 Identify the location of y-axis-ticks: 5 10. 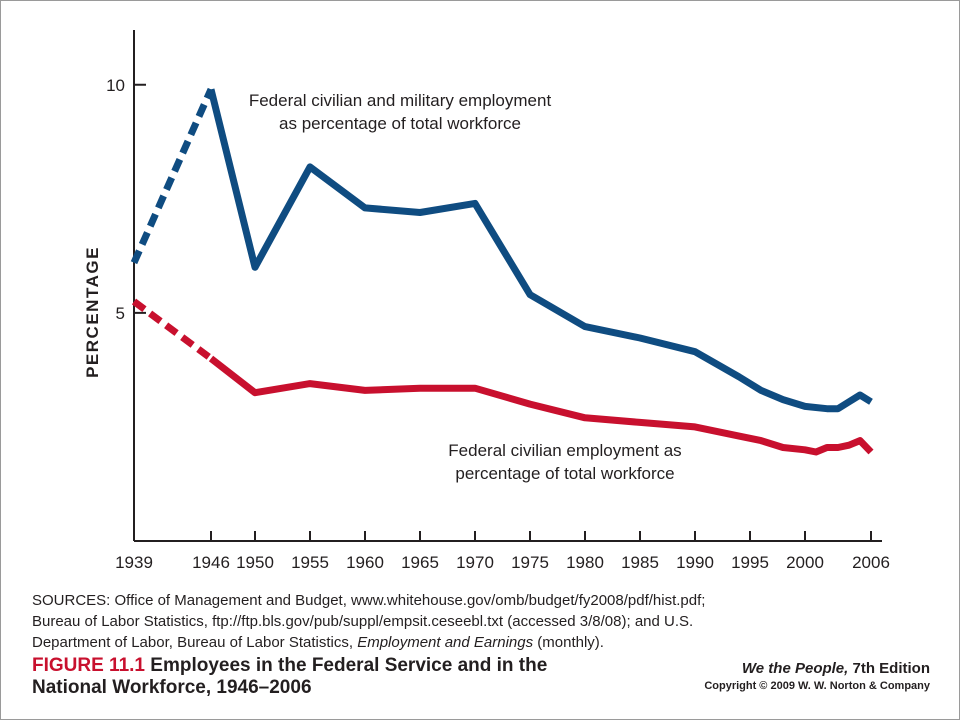
(126, 199).